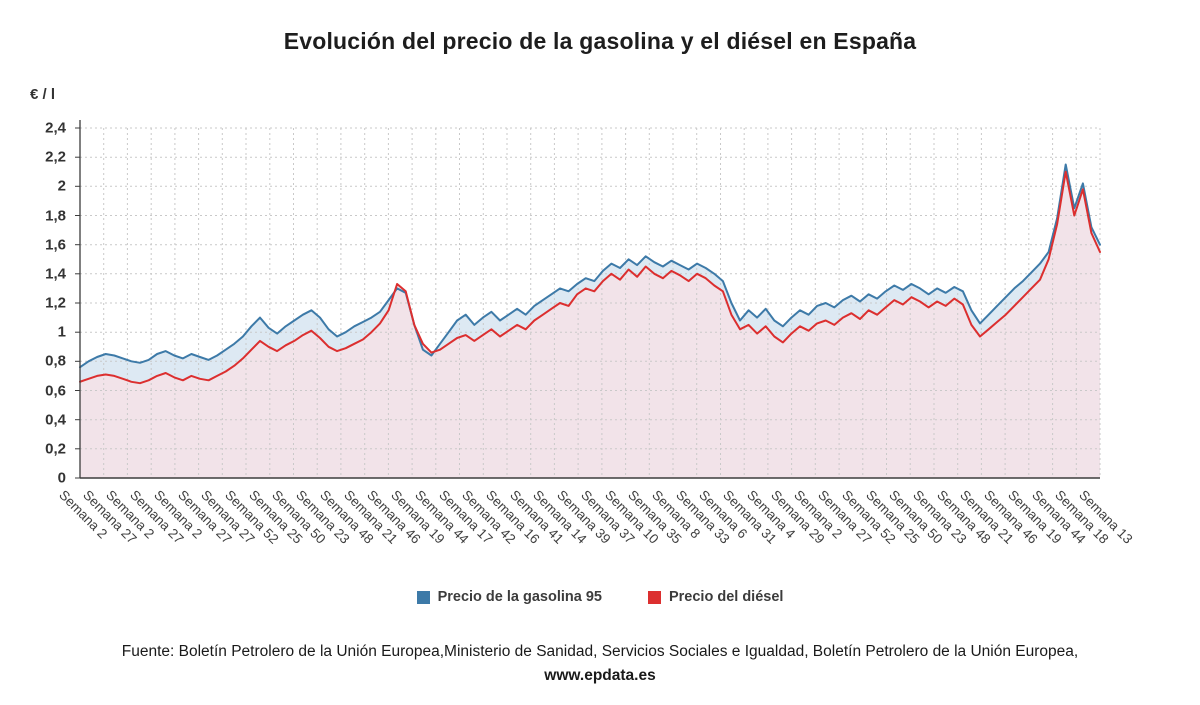 The height and width of the screenshot is (705, 1200). What do you see at coordinates (654, 597) in the screenshot?
I see `diesel-swatch-icon` at bounding box center [654, 597].